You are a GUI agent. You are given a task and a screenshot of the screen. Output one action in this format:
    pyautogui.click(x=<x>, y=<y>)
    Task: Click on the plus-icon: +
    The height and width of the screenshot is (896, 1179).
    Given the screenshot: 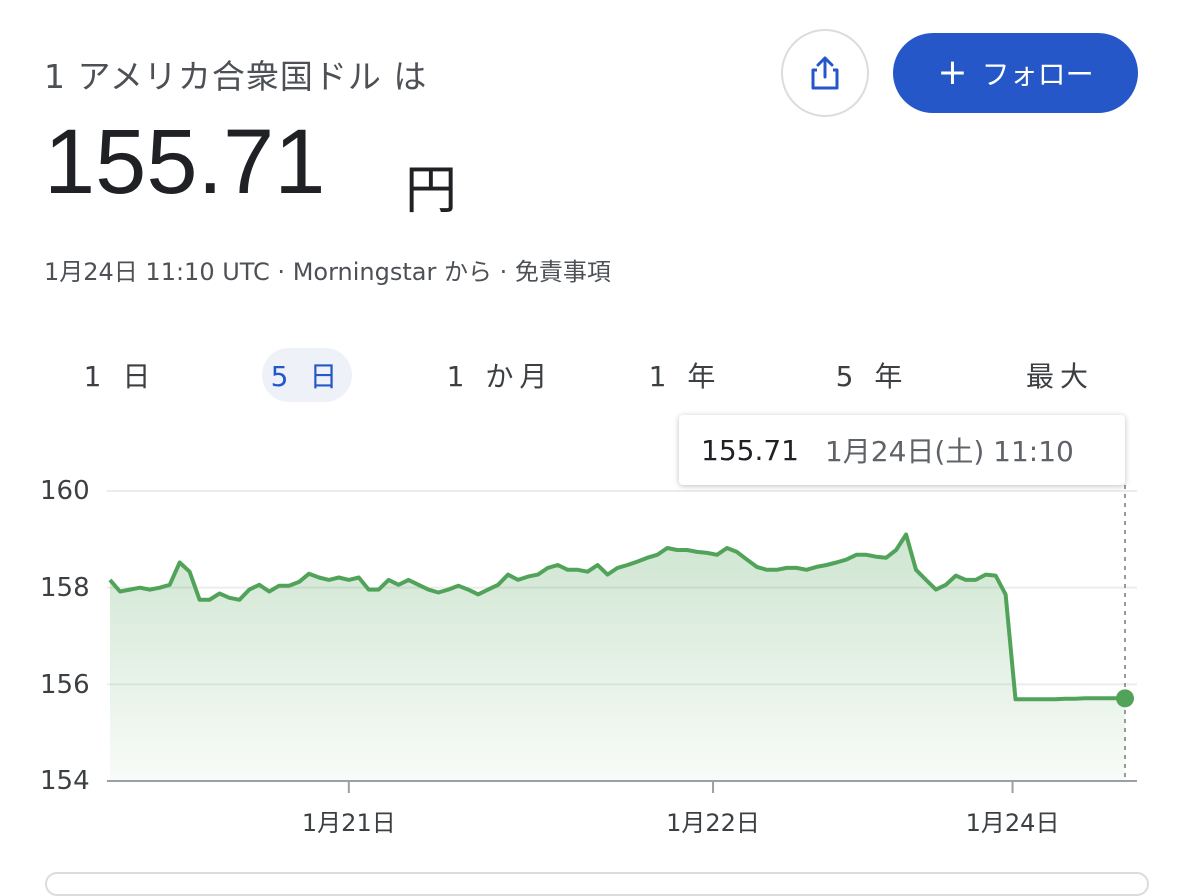 What is the action you would take?
    pyautogui.click(x=952, y=72)
    